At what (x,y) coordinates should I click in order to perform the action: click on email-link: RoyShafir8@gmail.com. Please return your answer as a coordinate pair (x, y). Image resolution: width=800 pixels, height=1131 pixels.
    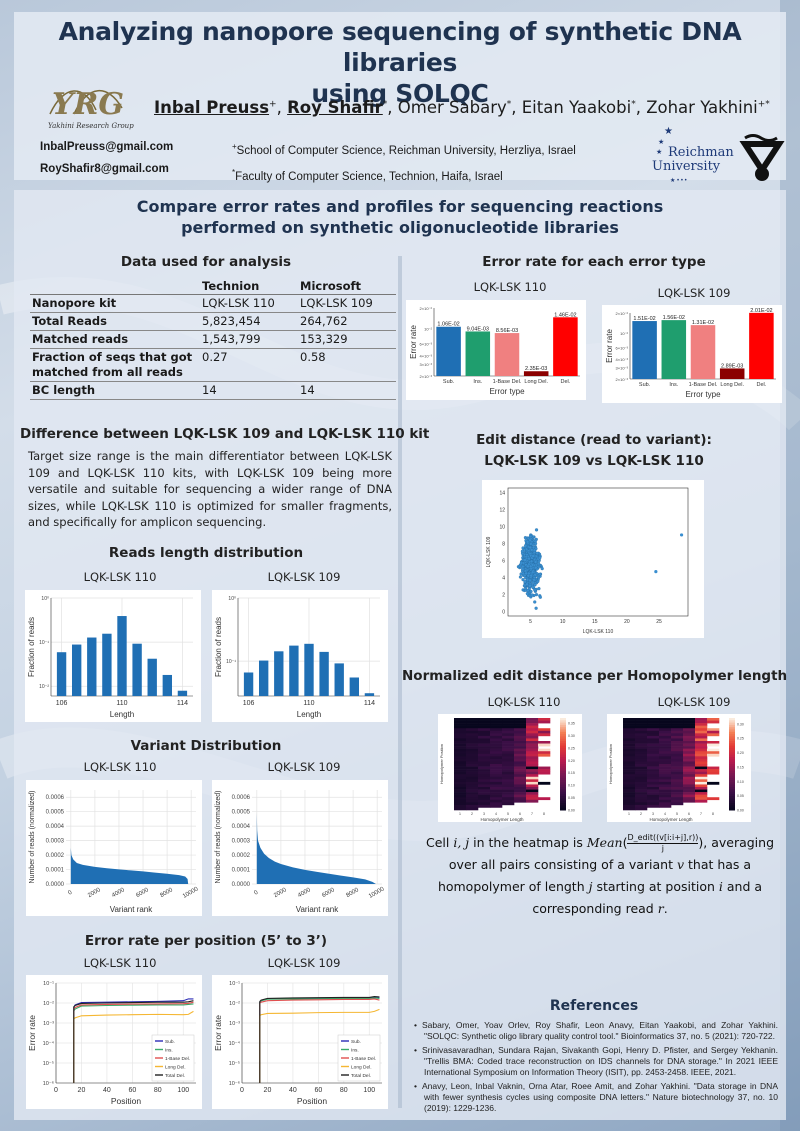
    Looking at the image, I should click on (104, 169).